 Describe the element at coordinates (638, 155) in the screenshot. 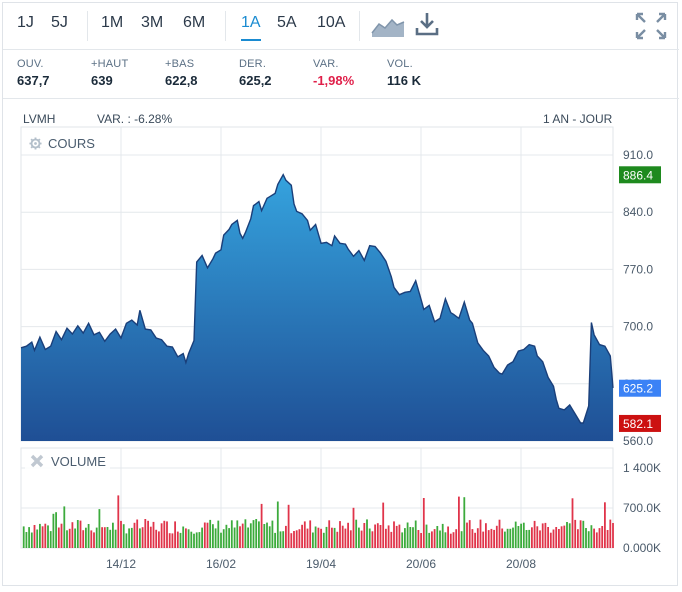

I see `price-tick-label: 910.0` at that location.